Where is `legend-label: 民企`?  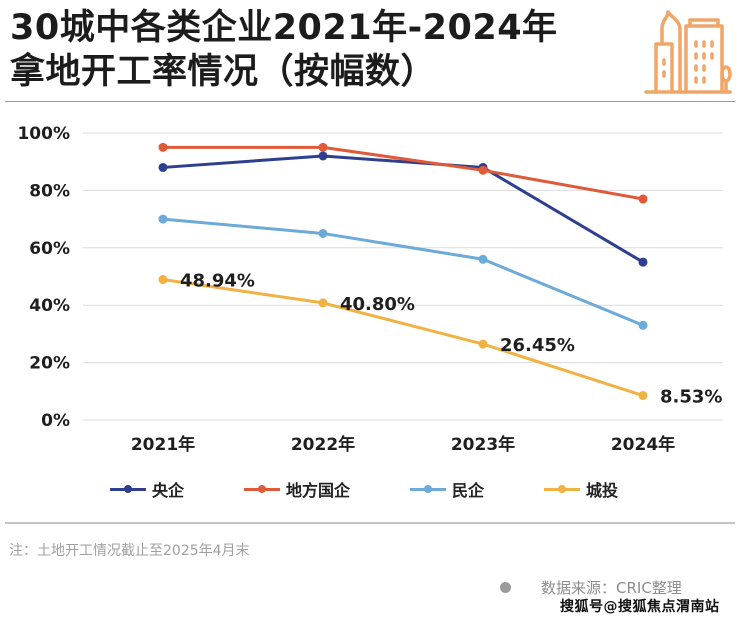
legend-label: 民企 is located at coordinates (468, 490).